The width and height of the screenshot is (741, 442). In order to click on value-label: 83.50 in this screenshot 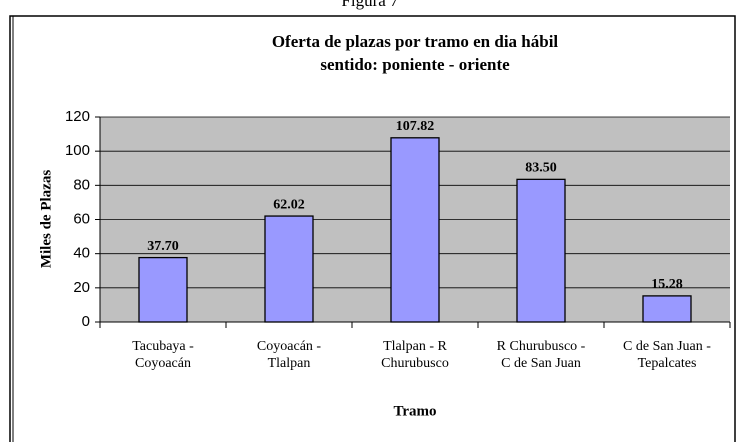, I will do `click(541, 168)`.